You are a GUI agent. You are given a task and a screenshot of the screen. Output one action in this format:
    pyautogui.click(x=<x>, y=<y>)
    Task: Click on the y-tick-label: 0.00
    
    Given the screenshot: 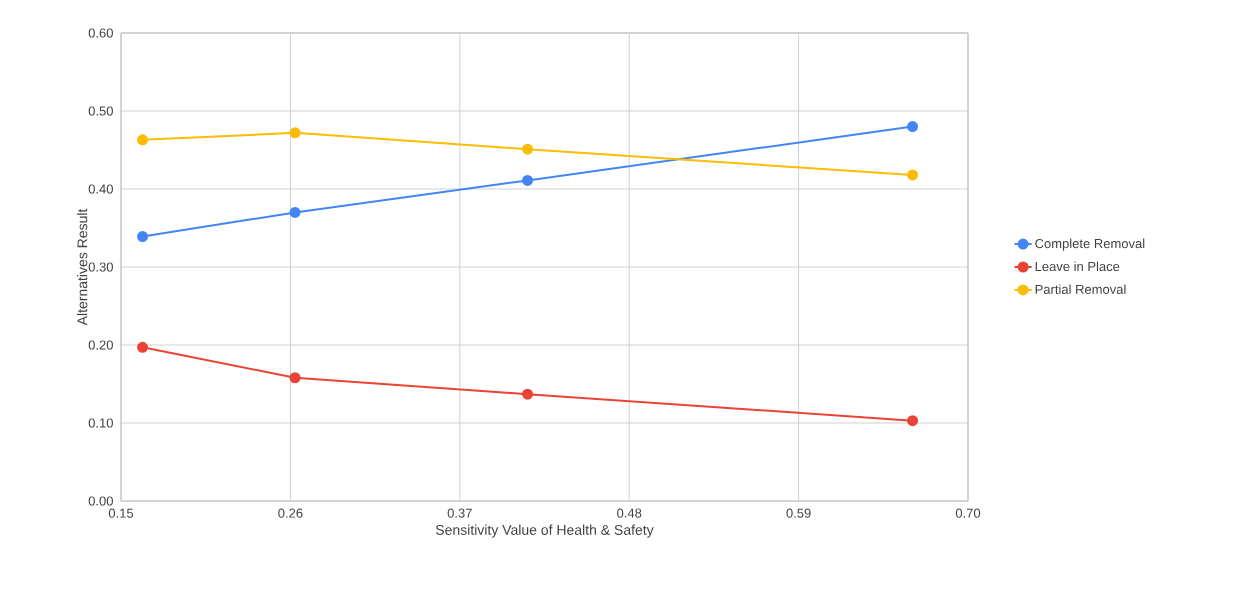 What is the action you would take?
    pyautogui.click(x=100, y=501)
    